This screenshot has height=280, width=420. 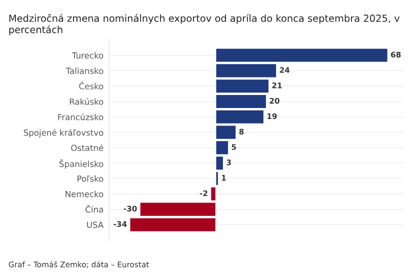 I want to click on chart-title: Medziročná zmena nominálnych exportov od apríla do konca septembra 2025, v percentách, so click(x=204, y=25).